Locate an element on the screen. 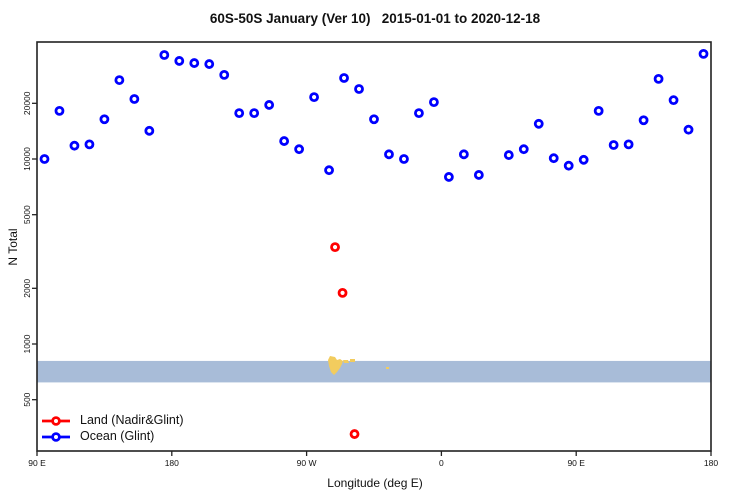 The width and height of the screenshot is (750, 500). legend: Land (Nadir&Glint) Ocean (Glint) is located at coordinates (112, 428).